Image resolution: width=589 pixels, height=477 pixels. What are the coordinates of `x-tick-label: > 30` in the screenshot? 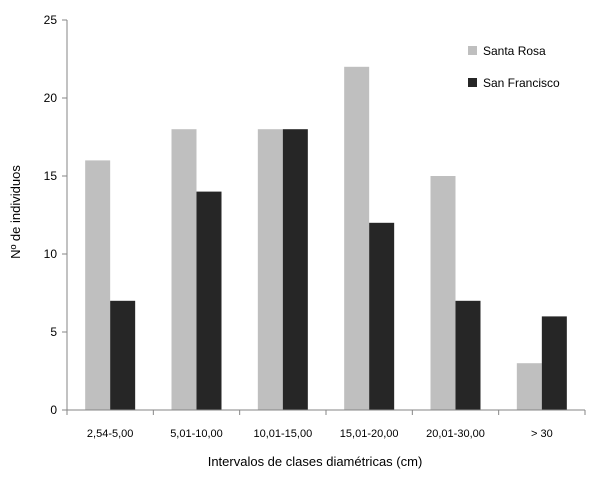 It's located at (542, 434).